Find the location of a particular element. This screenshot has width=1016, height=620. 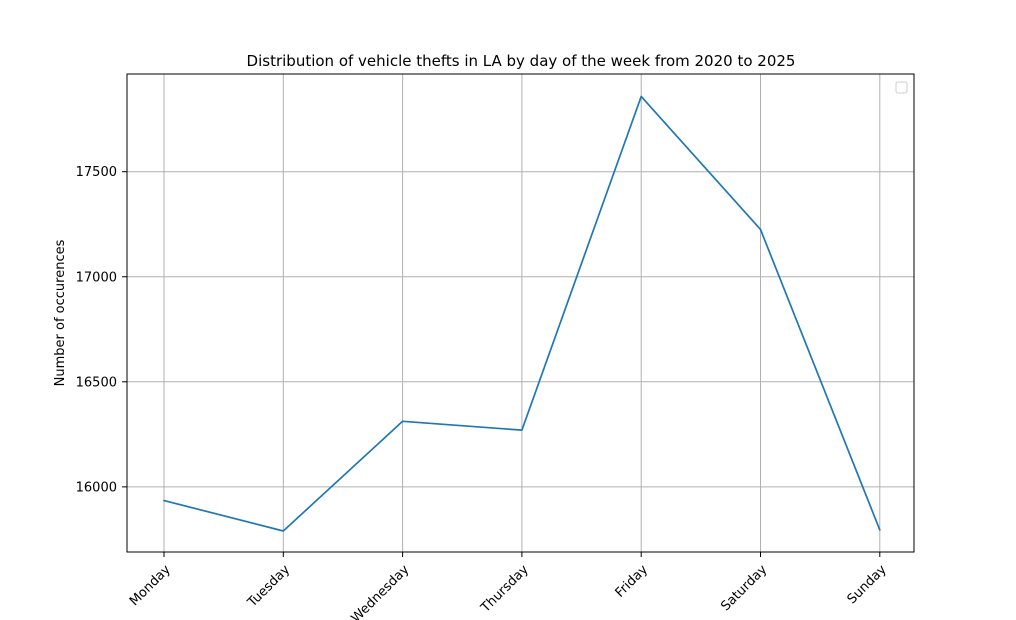

x-tick-label: Saturday is located at coordinates (744, 588).